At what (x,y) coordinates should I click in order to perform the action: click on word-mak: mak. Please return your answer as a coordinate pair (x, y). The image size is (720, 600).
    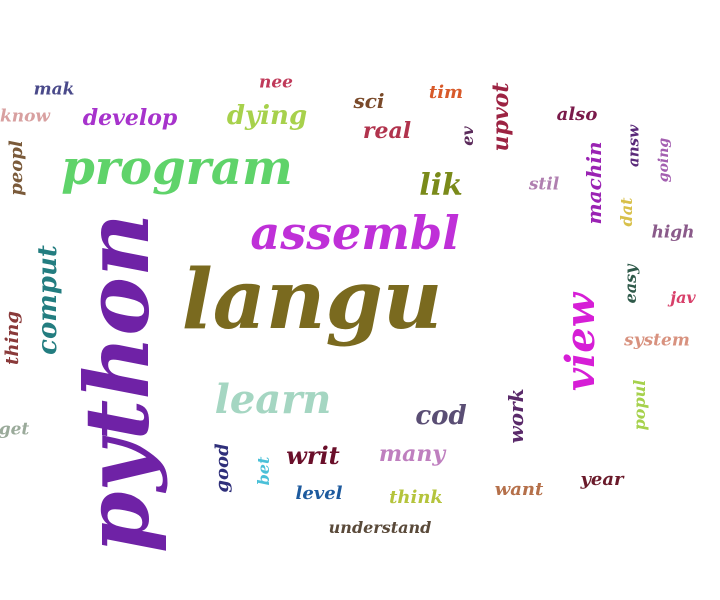
    Looking at the image, I should click on (54, 89).